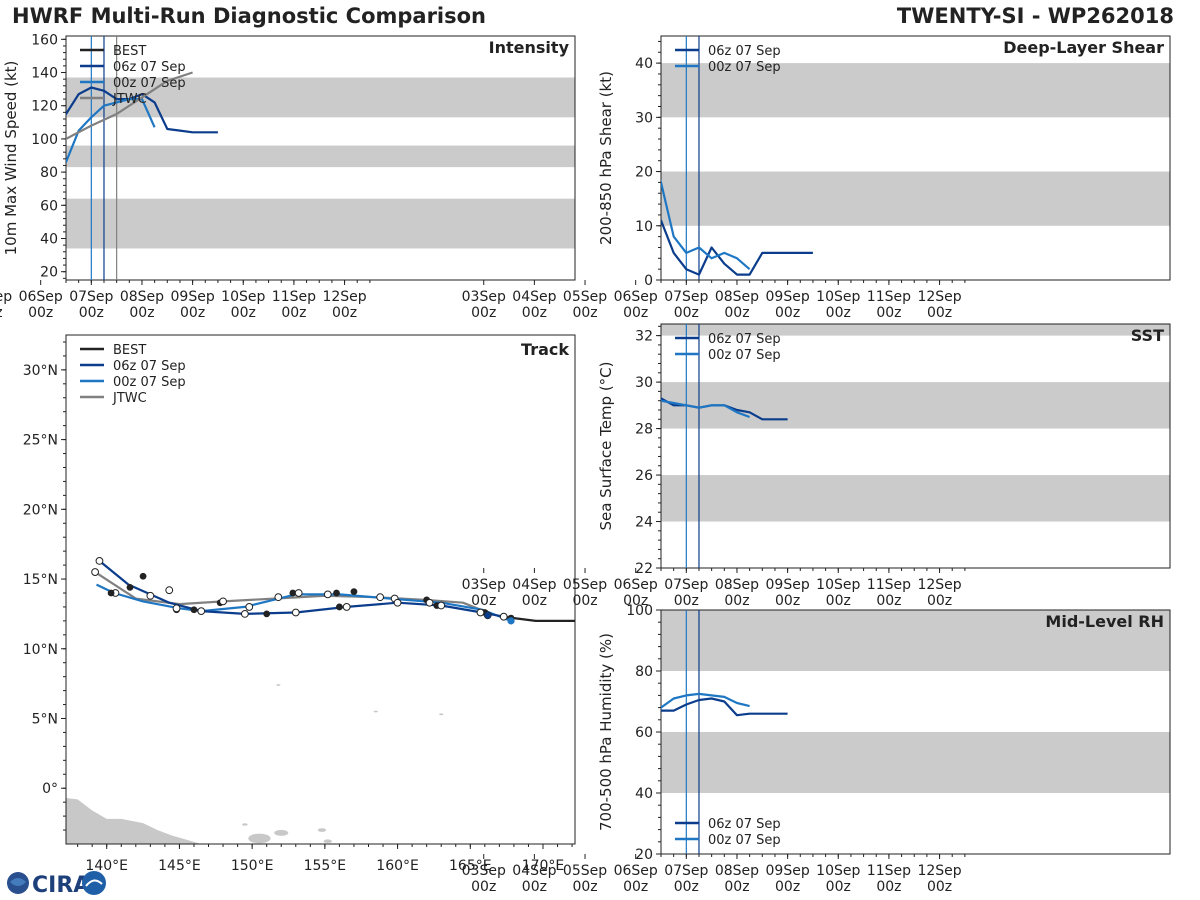  What do you see at coordinates (1035, 16) in the screenshot?
I see `storm-id-title: TWENTY-SI - WP262018` at bounding box center [1035, 16].